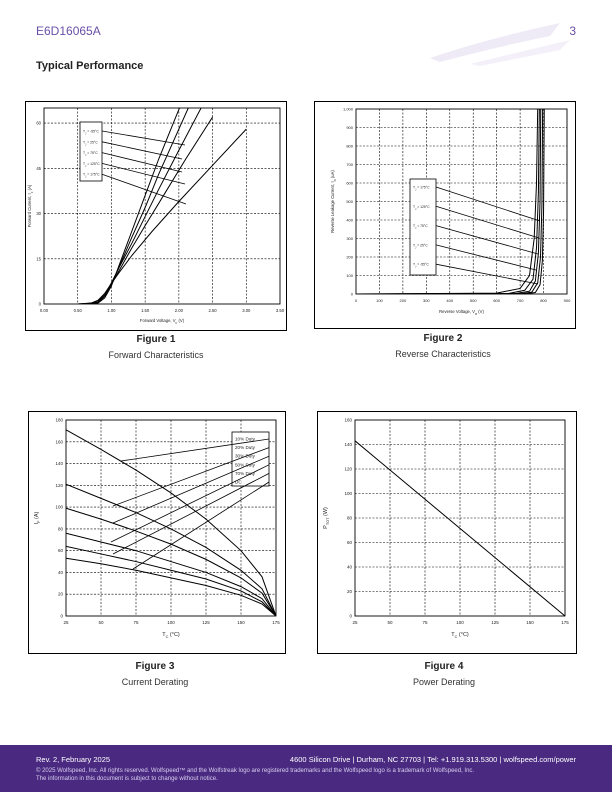  Describe the element at coordinates (238, 482) in the screenshot. I see `legend-label: DC` at that location.